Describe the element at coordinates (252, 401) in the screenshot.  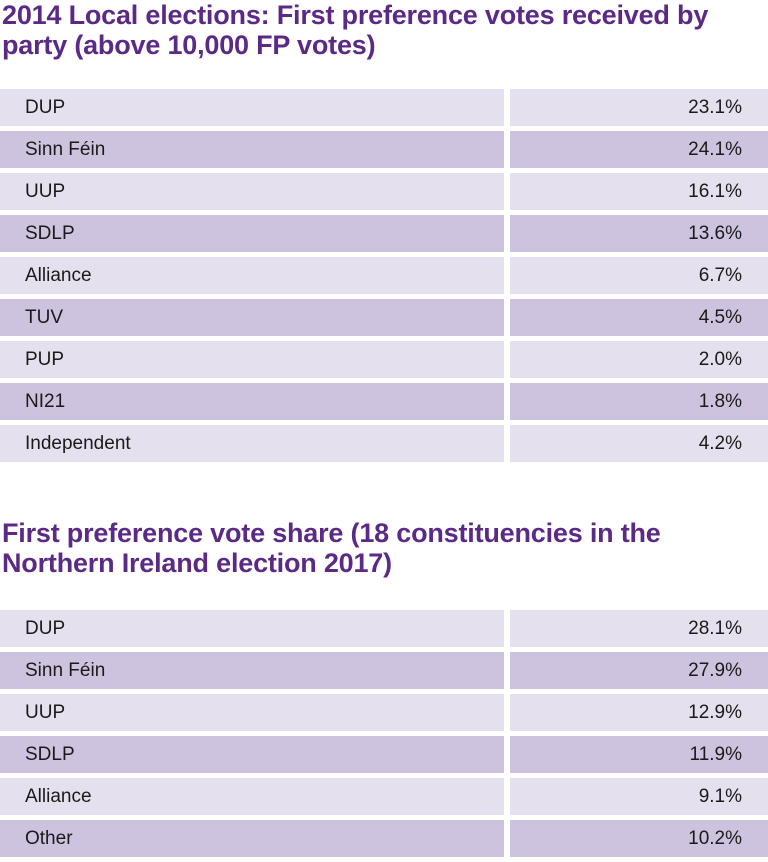
I see `party-name-cell: NI21` at that location.